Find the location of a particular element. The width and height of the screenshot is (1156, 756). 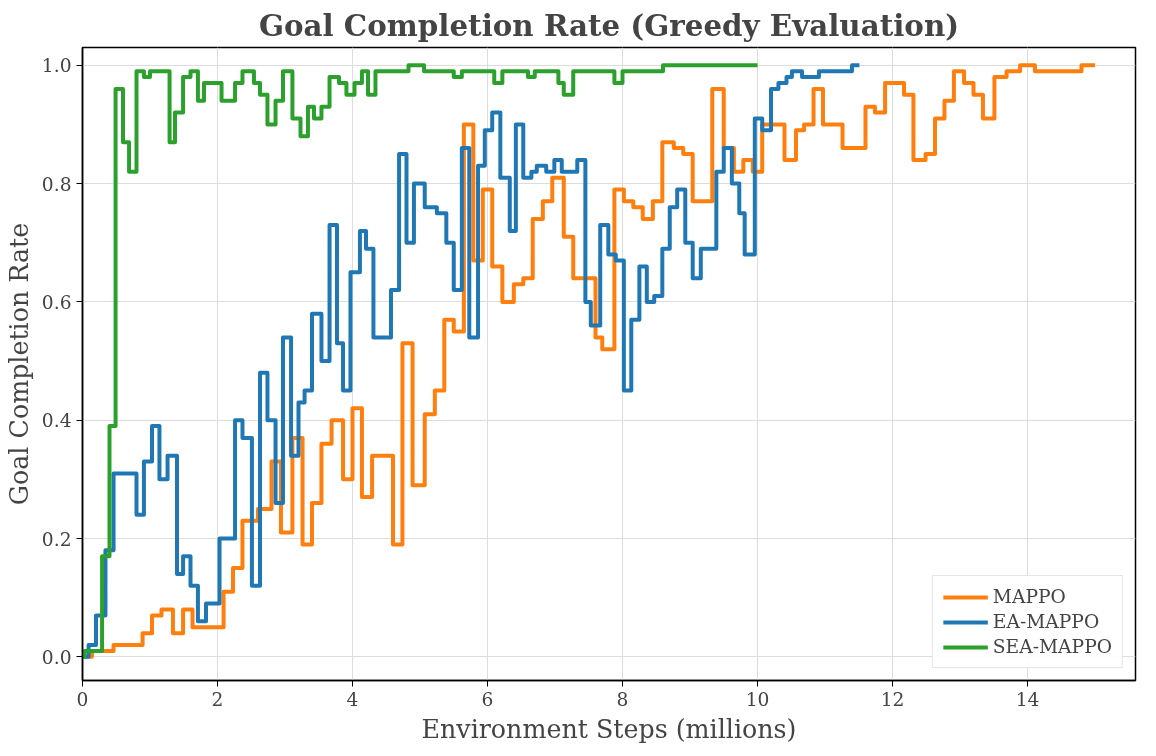

x-axis-title: Environment Steps (millions) is located at coordinates (609, 728).